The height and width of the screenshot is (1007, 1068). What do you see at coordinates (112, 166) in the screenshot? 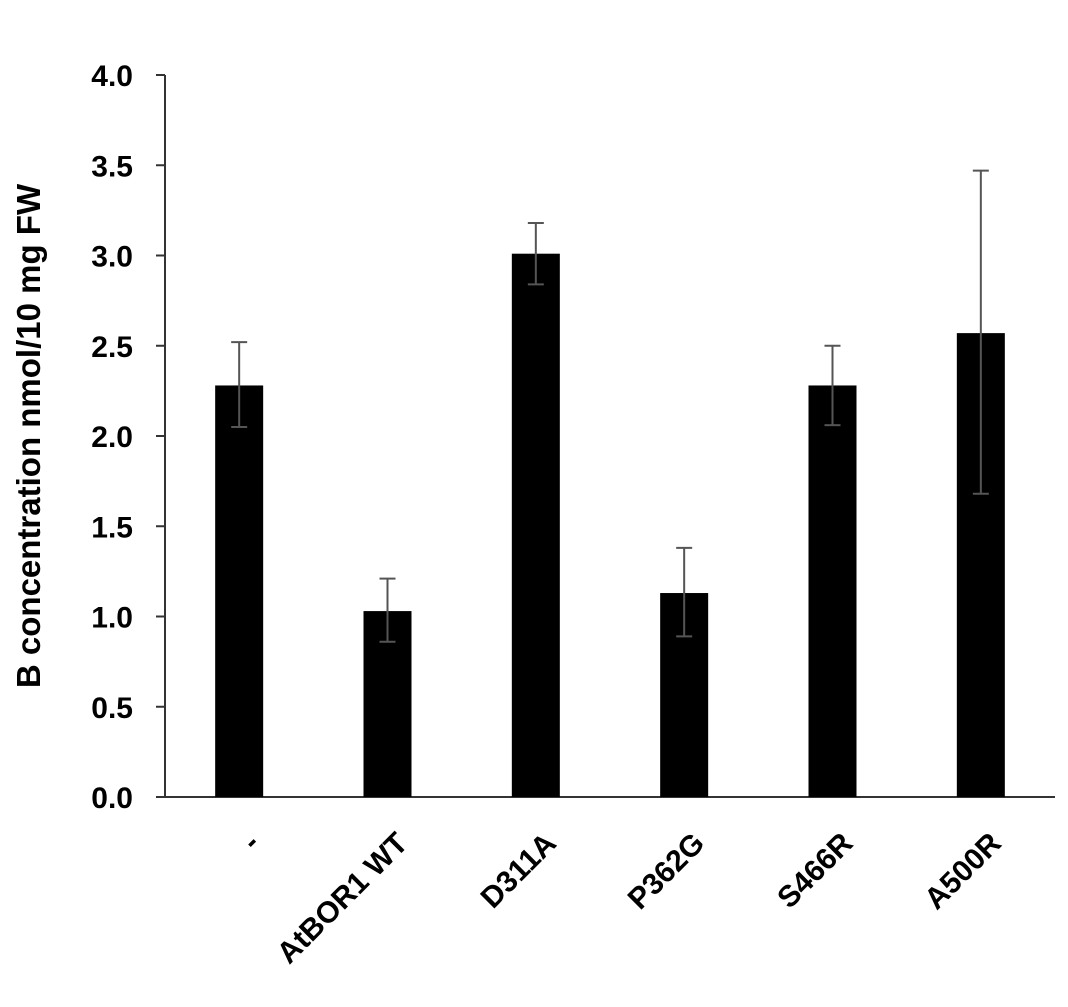
I see `y-tick-label: 3.5` at bounding box center [112, 166].